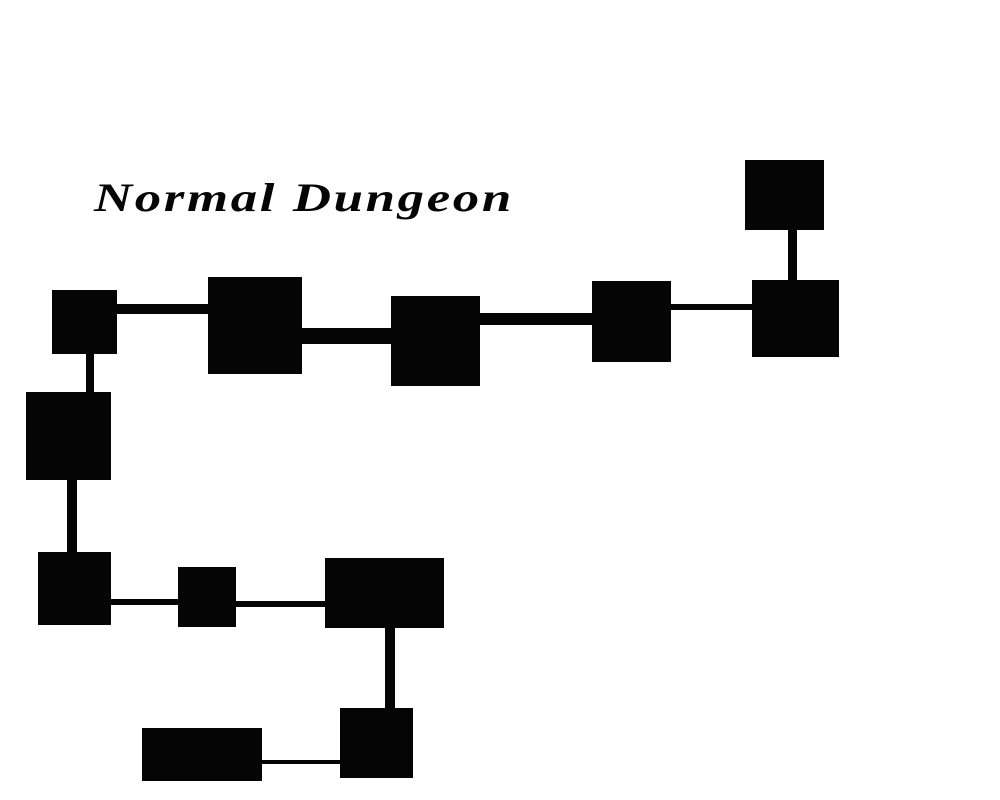 This screenshot has width=1000, height=800. What do you see at coordinates (304, 197) in the screenshot?
I see `dungeon-title: Normal Dungeon` at bounding box center [304, 197].